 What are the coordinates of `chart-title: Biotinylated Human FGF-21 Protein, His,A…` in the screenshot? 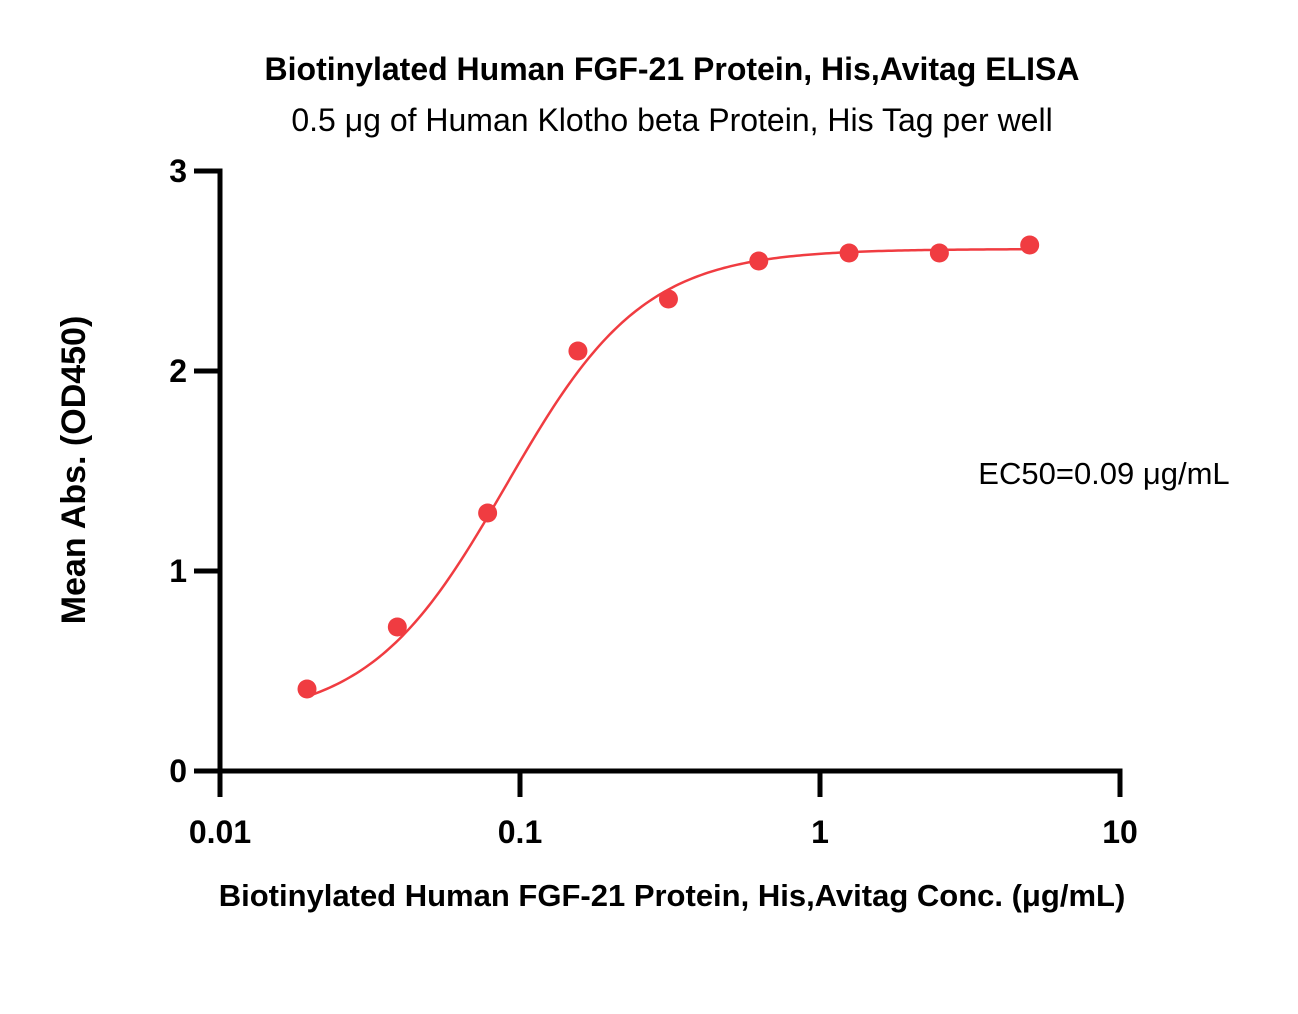 It's located at (672, 69).